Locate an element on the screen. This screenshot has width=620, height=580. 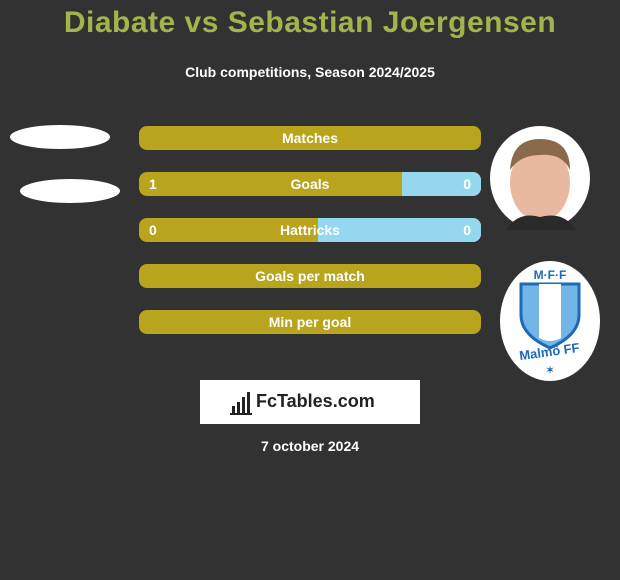
title: Diabate vs Sebastian Joergensen is located at coordinates (310, 22).